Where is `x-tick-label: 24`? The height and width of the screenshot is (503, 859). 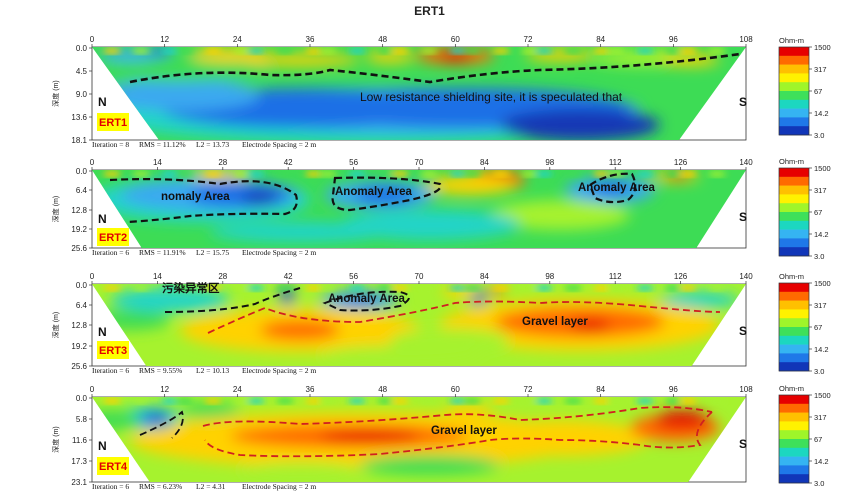 x-tick-label: 24 is located at coordinates (237, 39).